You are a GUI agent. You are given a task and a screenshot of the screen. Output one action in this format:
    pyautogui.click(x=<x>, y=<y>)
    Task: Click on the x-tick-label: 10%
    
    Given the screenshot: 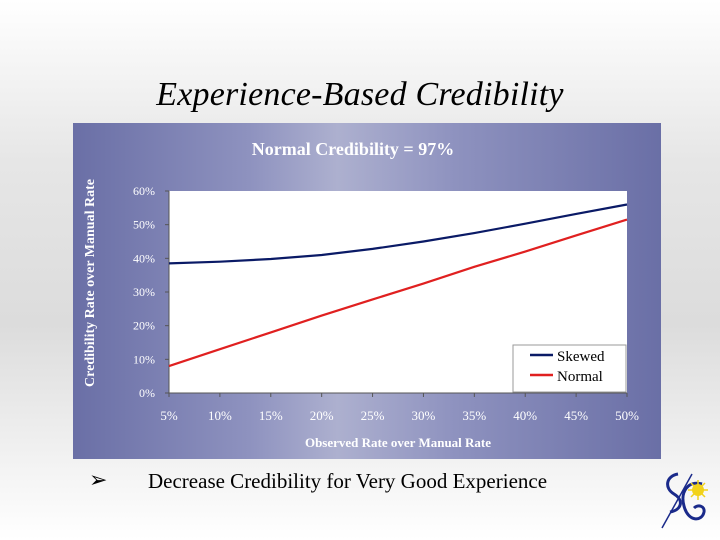 What is the action you would take?
    pyautogui.click(x=220, y=415)
    